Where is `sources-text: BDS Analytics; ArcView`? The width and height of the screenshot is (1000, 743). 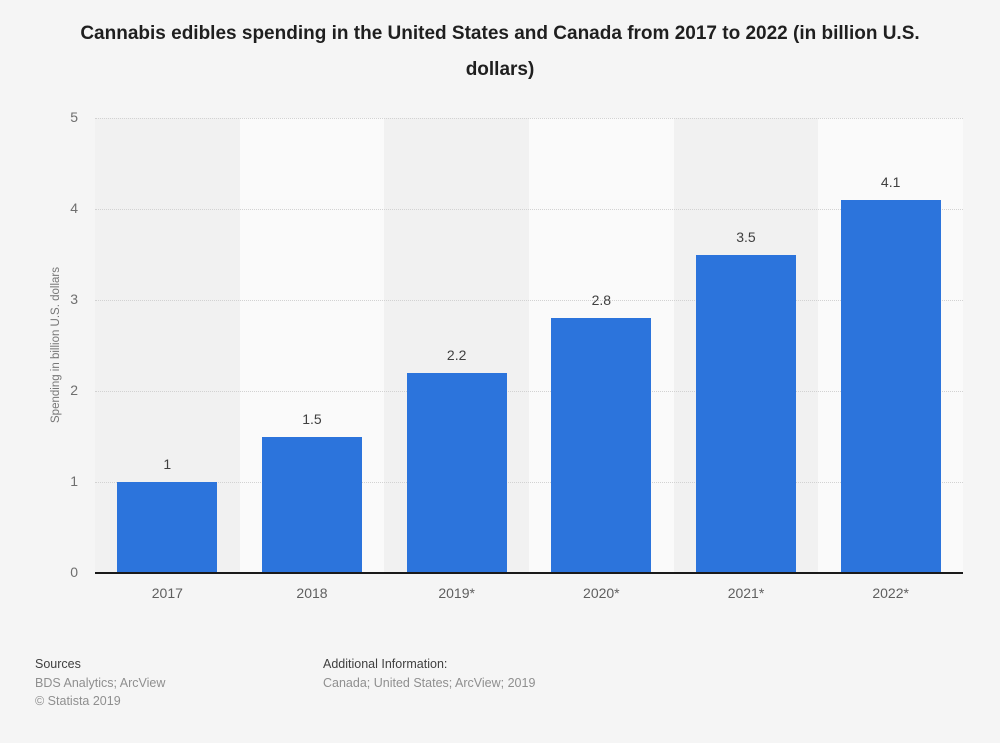 sources-text: BDS Analytics; ArcView is located at coordinates (100, 682).